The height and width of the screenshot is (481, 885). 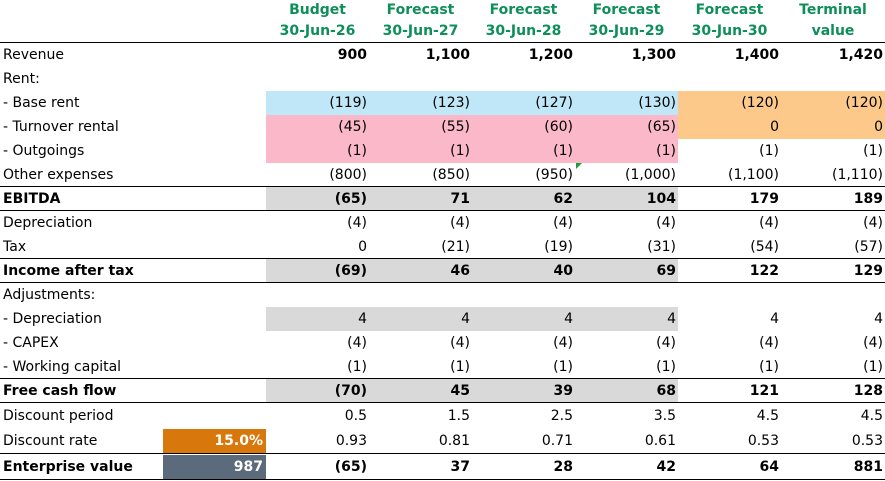 What do you see at coordinates (523, 391) in the screenshot?
I see `value-cell: 39` at bounding box center [523, 391].